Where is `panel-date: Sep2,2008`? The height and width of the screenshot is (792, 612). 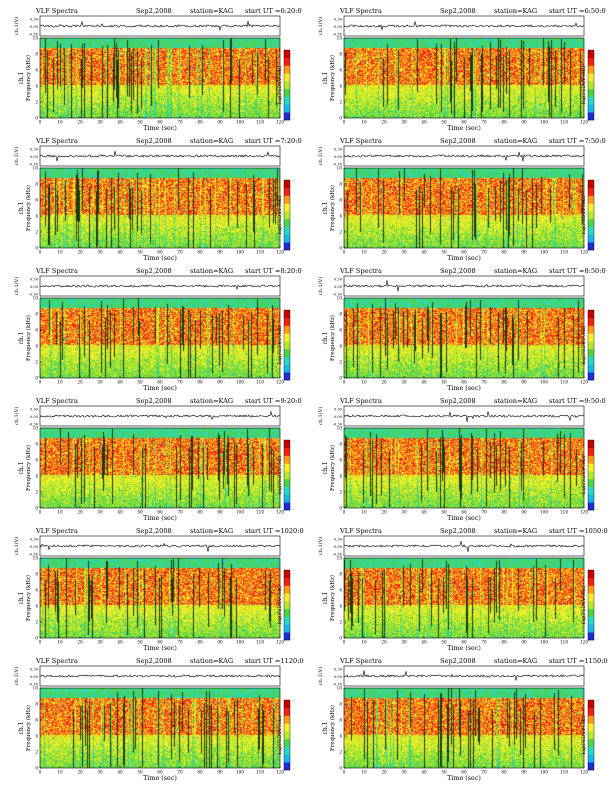
panel-date: Sep2,2008 is located at coordinates (154, 401).